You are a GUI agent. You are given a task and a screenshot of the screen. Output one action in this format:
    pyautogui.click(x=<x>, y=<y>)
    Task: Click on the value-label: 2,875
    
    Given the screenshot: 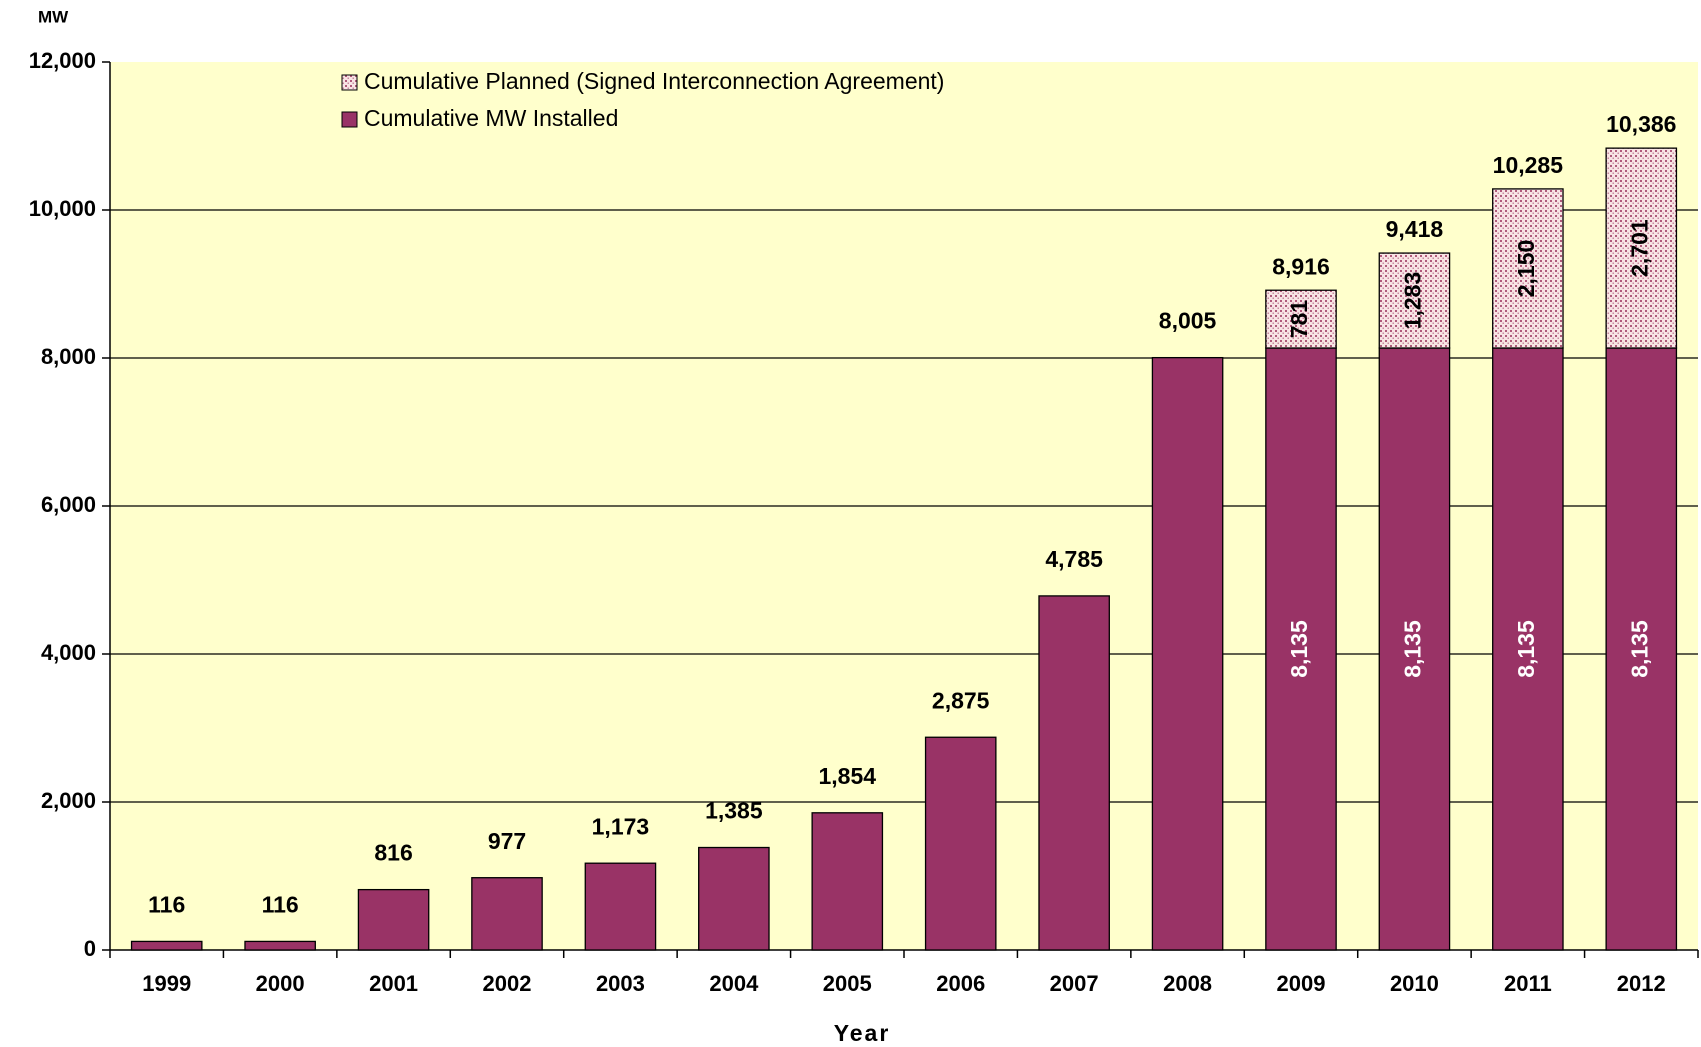 What is the action you would take?
    pyautogui.click(x=961, y=700)
    